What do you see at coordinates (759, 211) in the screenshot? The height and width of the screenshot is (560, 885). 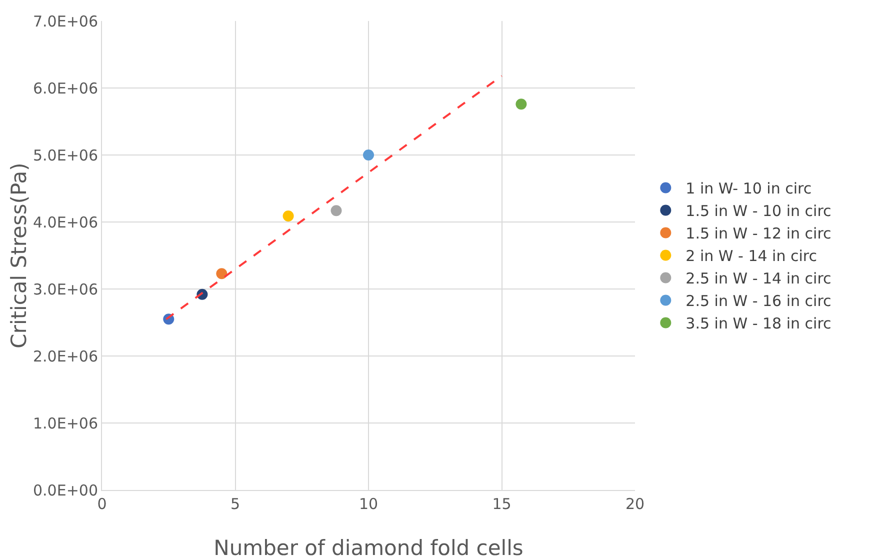 I see `legend-label: 1.5 in W - 10 in circ` at bounding box center [759, 211].